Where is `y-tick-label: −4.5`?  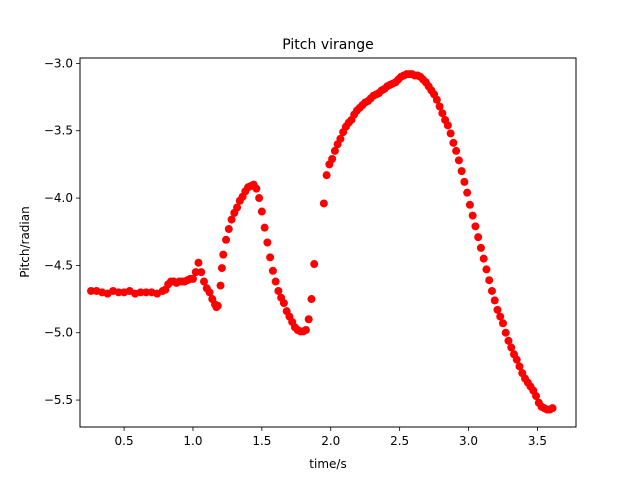 y-tick-label: −4.5 is located at coordinates (58, 265).